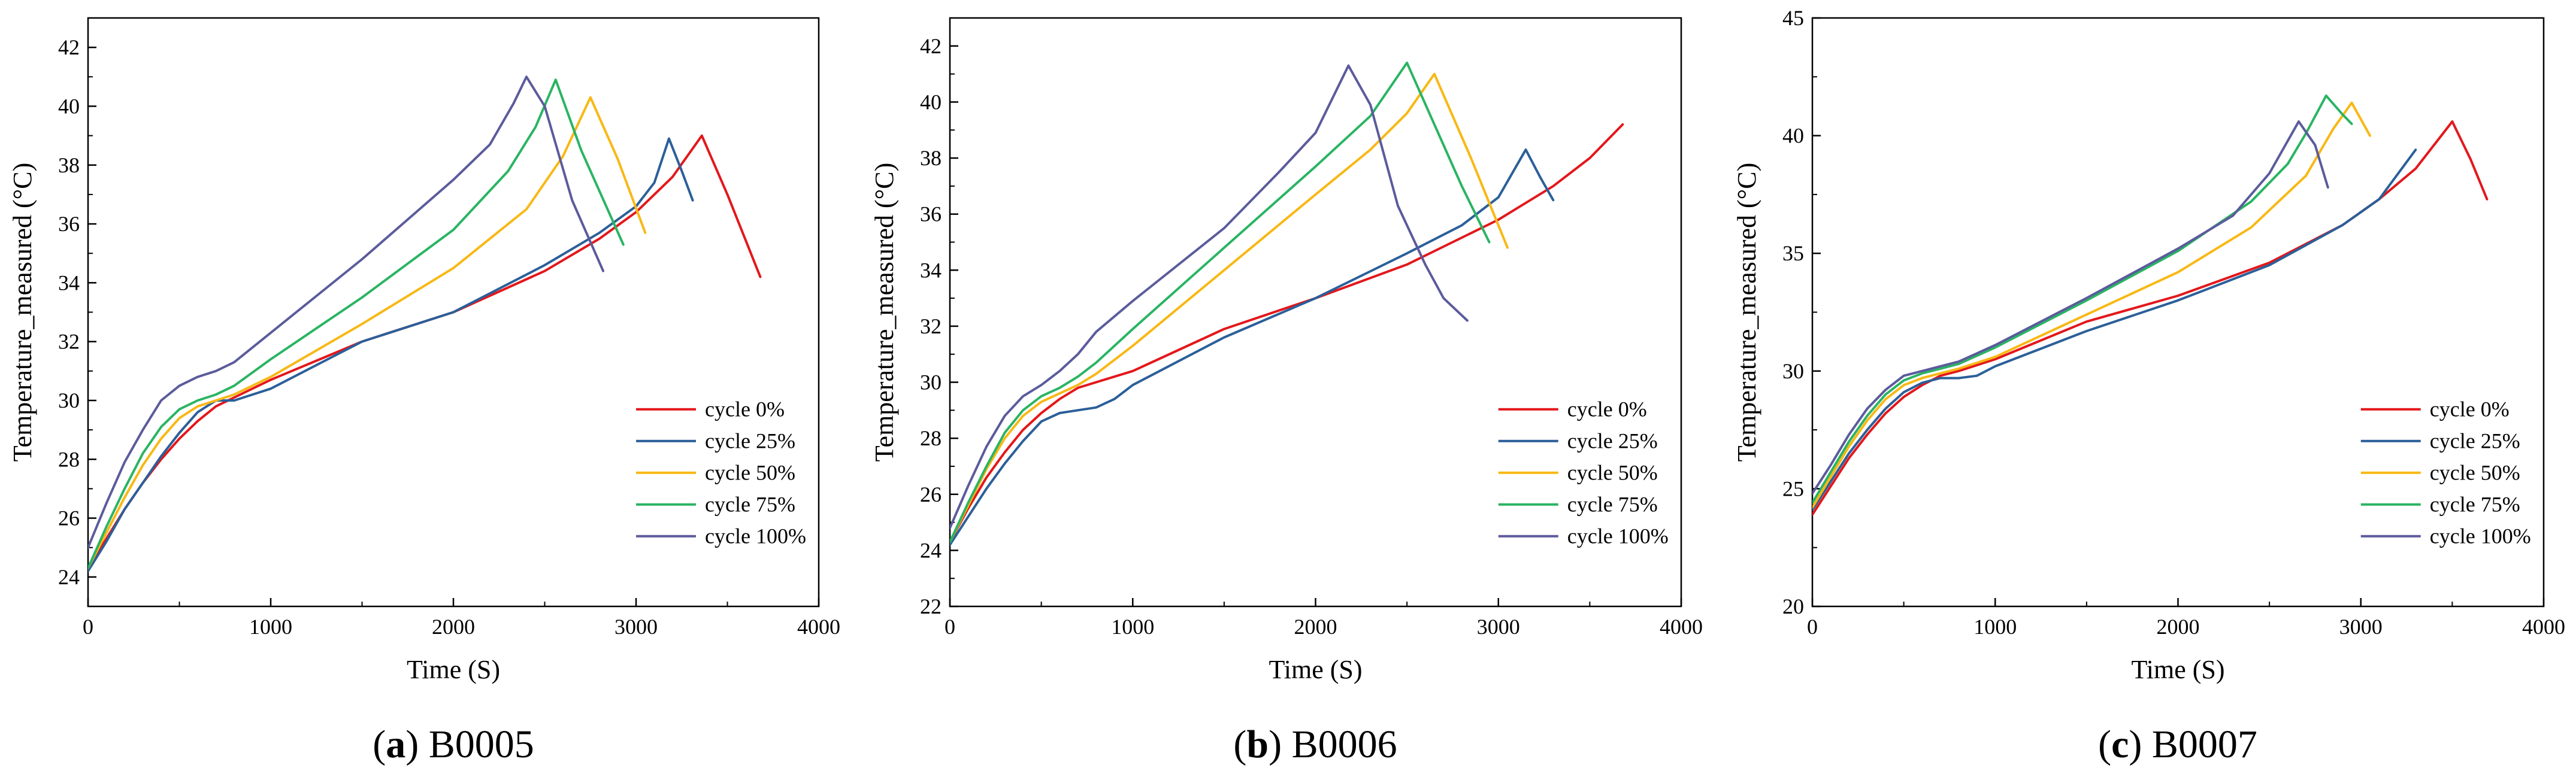  What do you see at coordinates (1793, 489) in the screenshot?
I see `y-tick-label: 25` at bounding box center [1793, 489].